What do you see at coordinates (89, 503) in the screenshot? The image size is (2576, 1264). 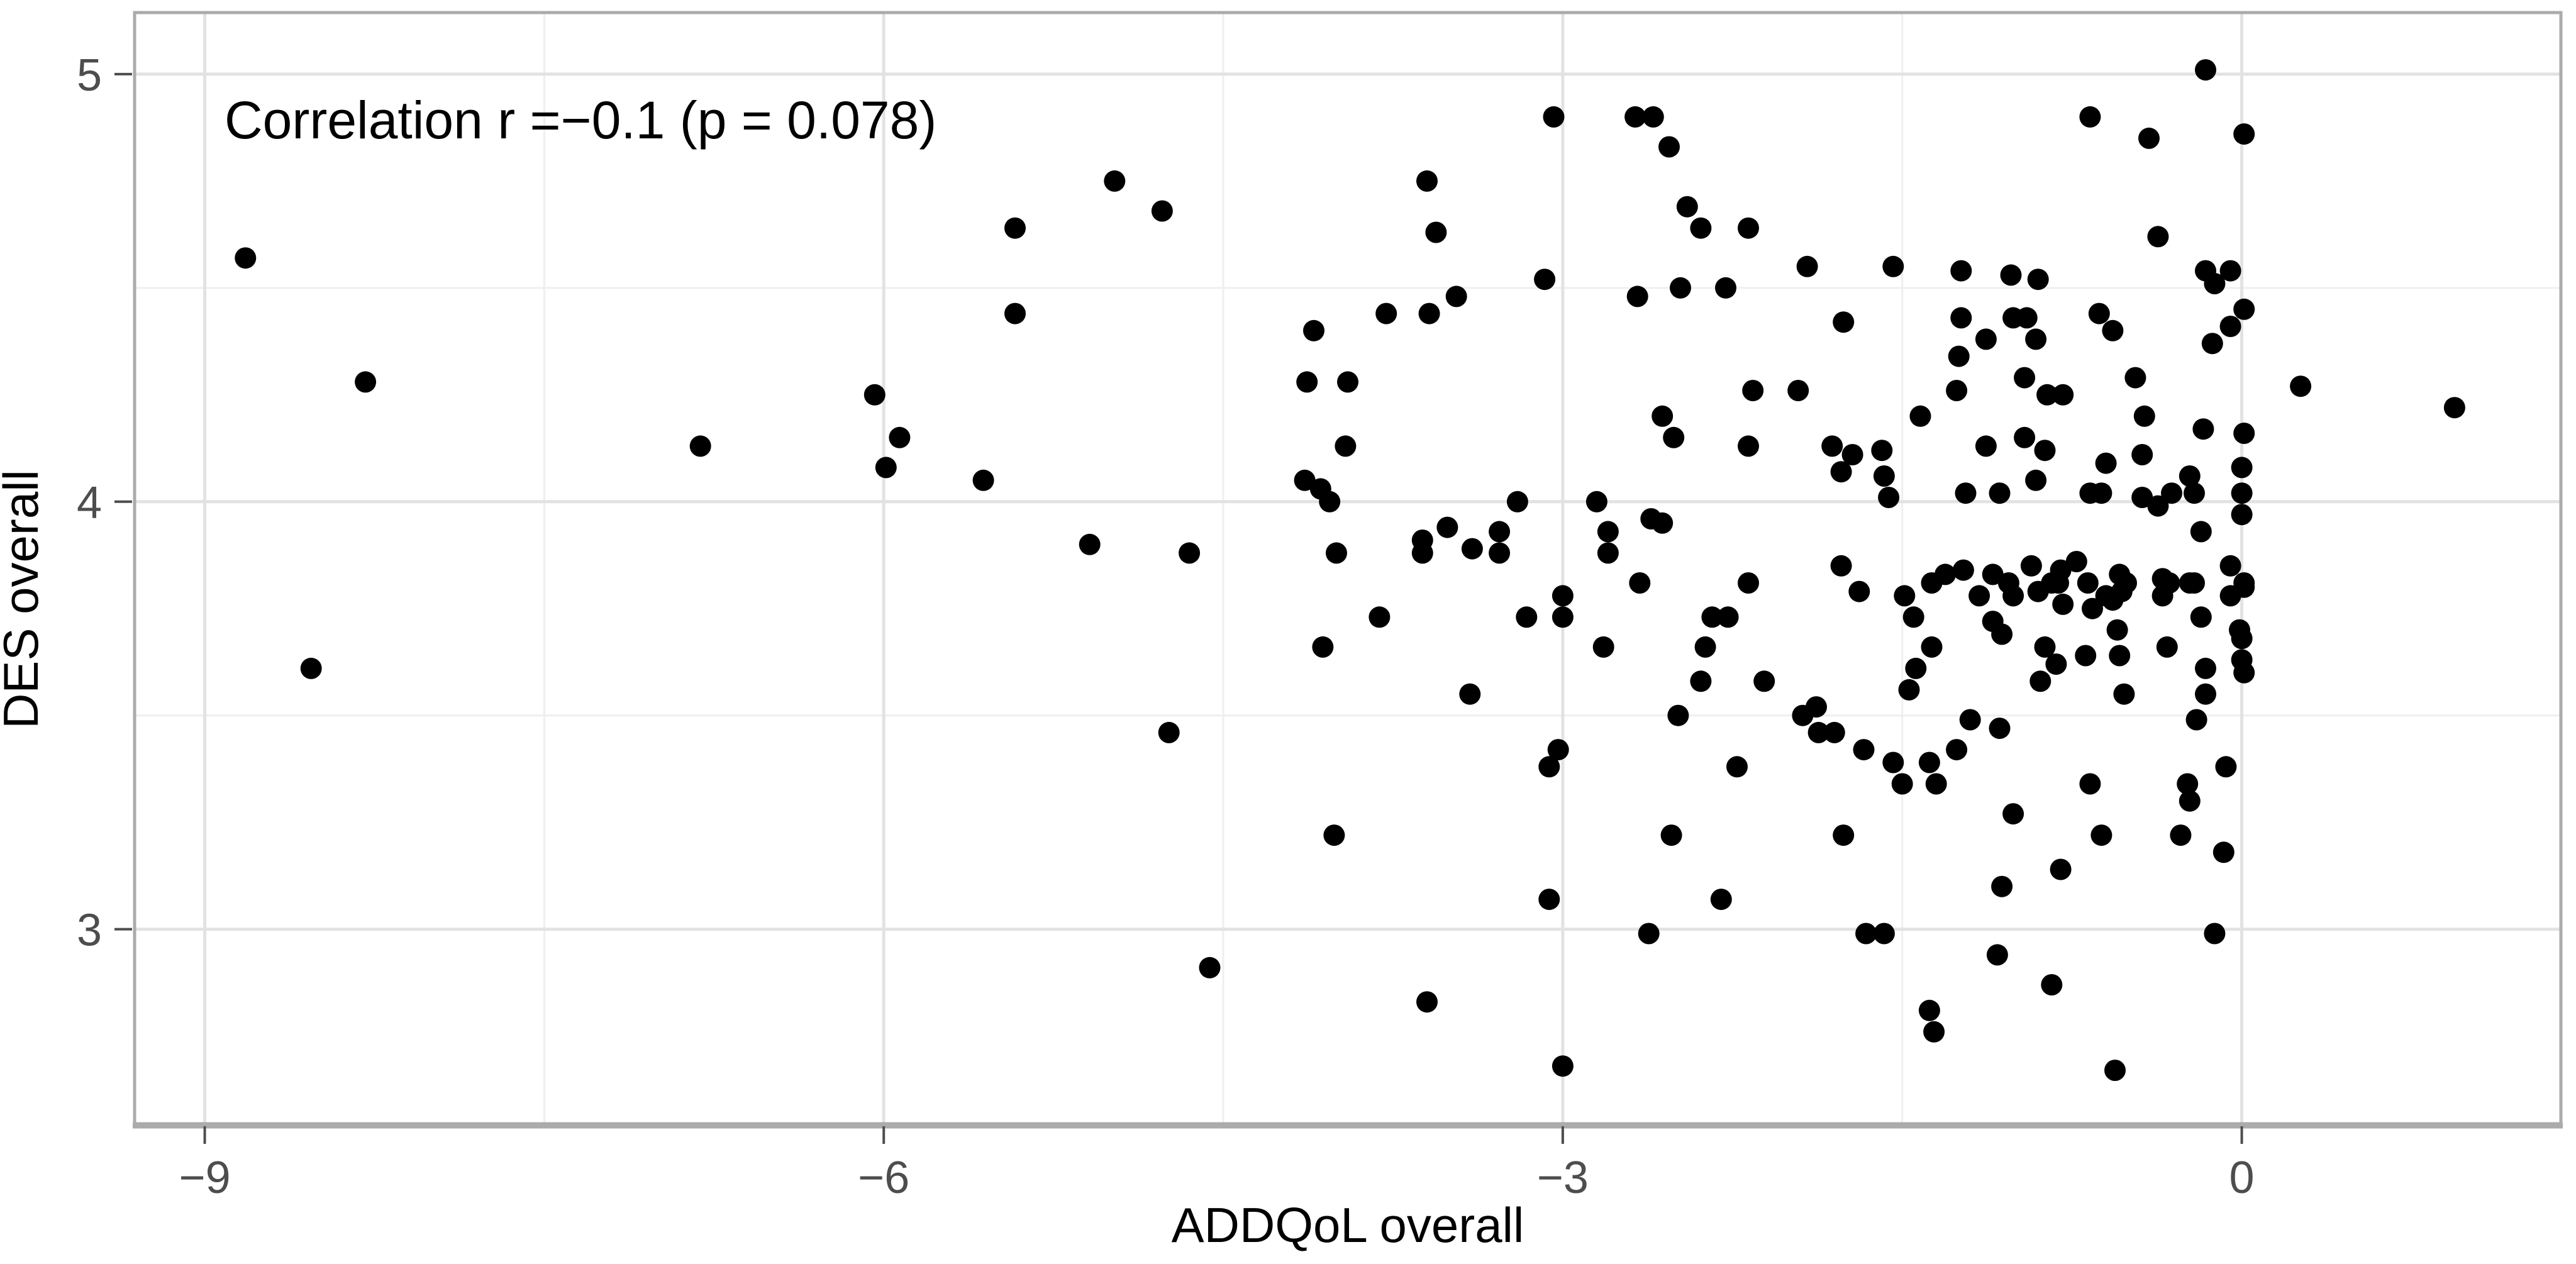 I see `y-tick-label: 4` at bounding box center [89, 503].